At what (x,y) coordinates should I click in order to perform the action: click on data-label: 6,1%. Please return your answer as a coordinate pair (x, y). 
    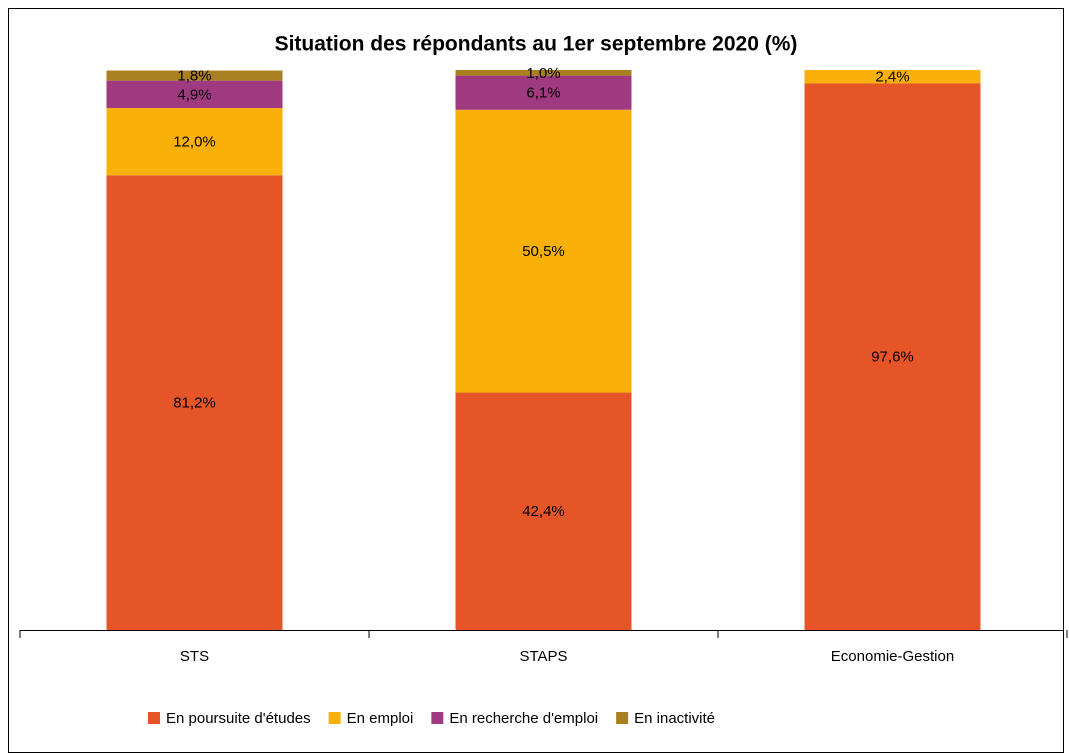
    Looking at the image, I should click on (543, 93).